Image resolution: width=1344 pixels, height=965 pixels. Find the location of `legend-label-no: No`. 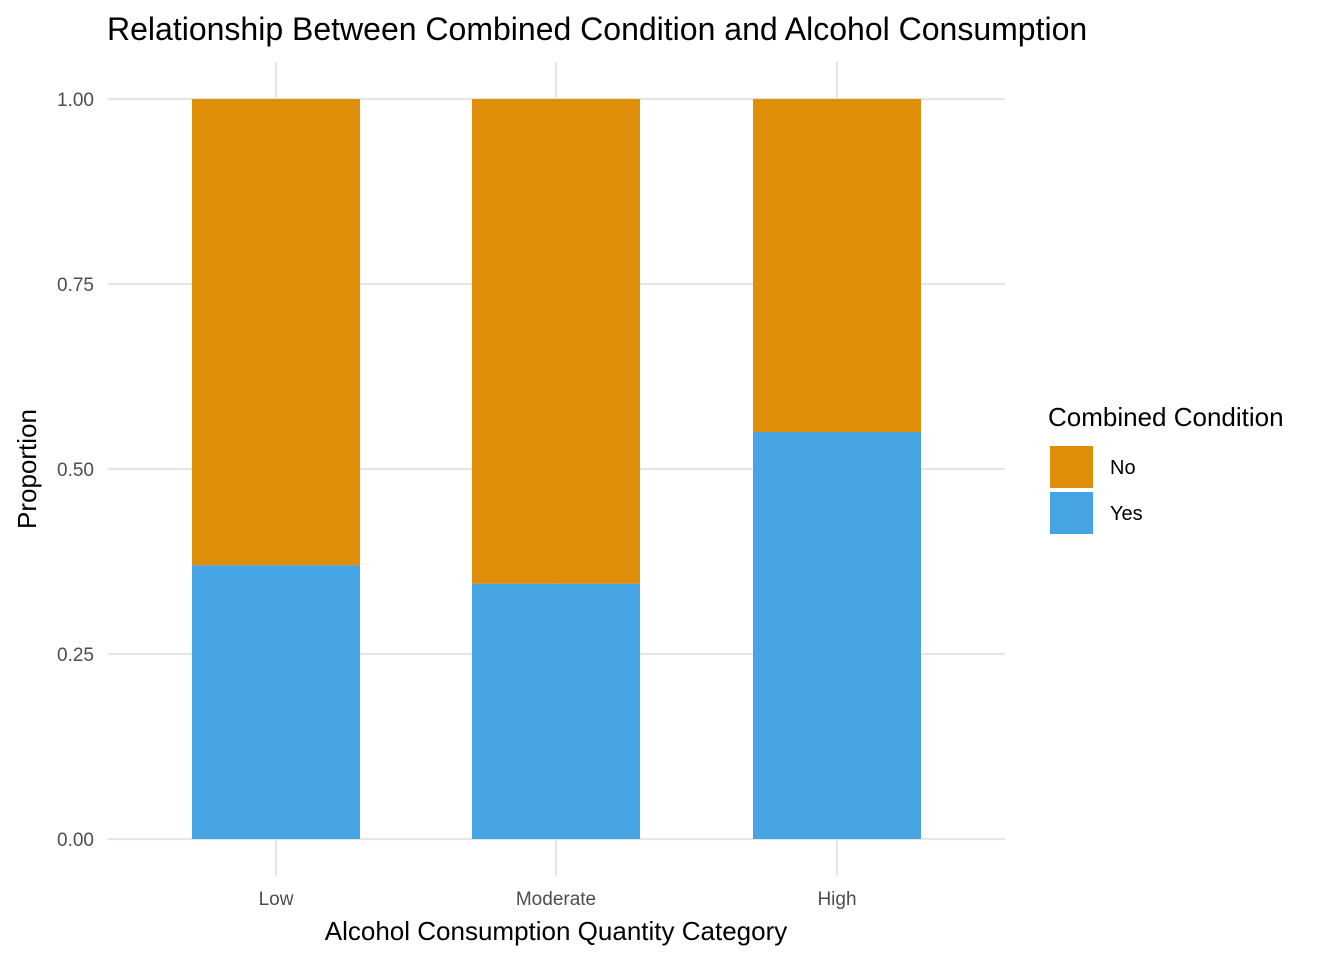

legend-label-no: No is located at coordinates (1123, 468).